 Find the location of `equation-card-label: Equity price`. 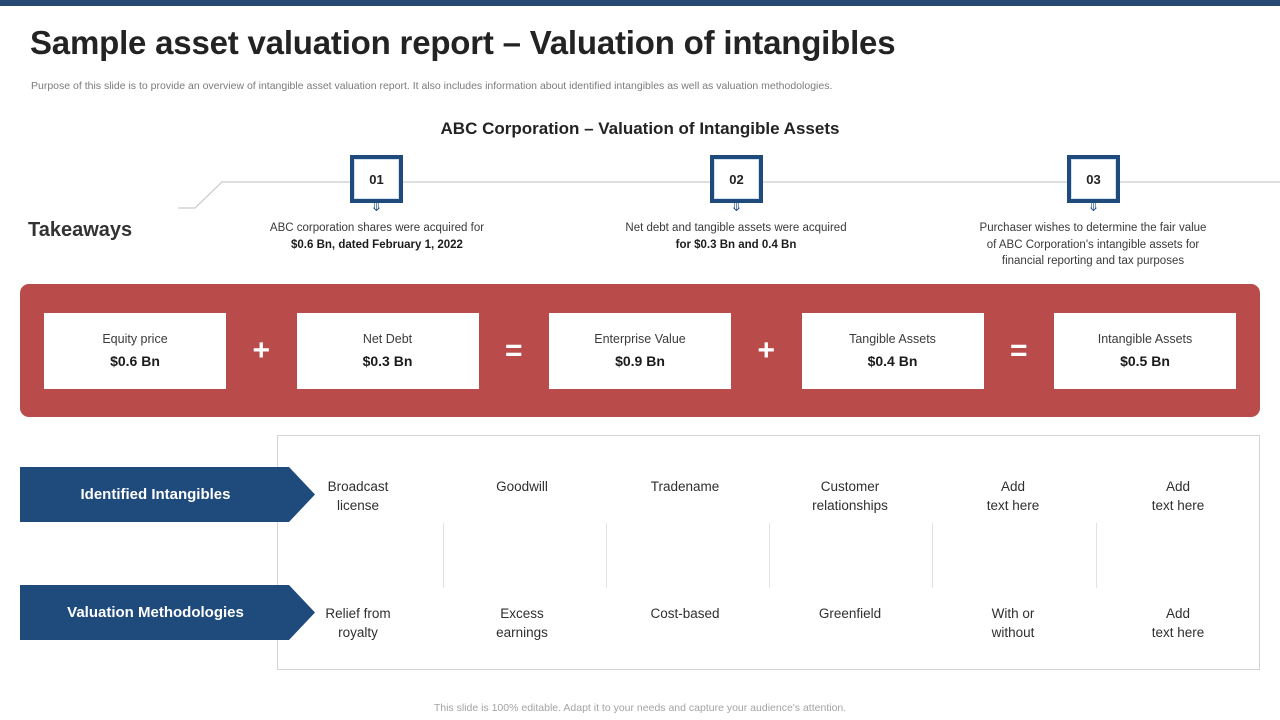

equation-card-label: Equity price is located at coordinates (135, 339).